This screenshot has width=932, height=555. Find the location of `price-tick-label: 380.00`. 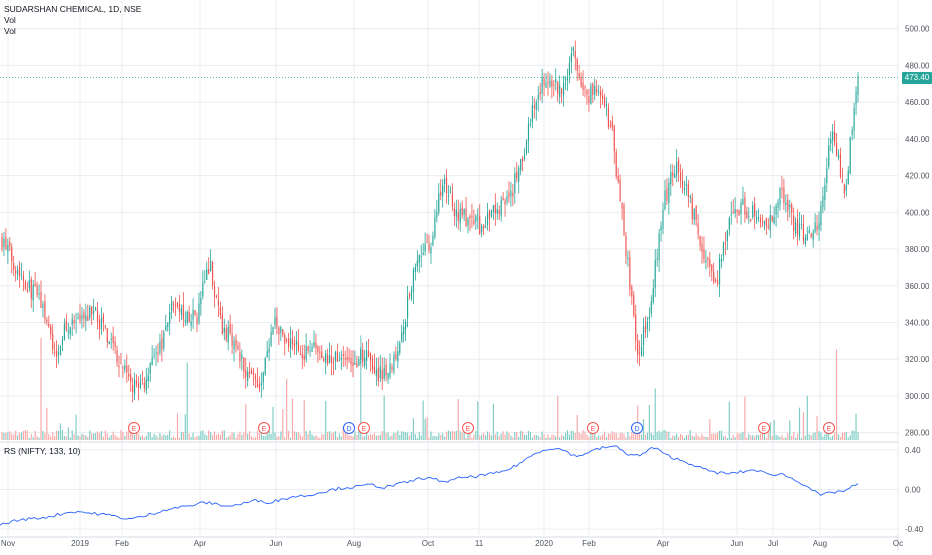

price-tick-label: 380.00 is located at coordinates (917, 249).